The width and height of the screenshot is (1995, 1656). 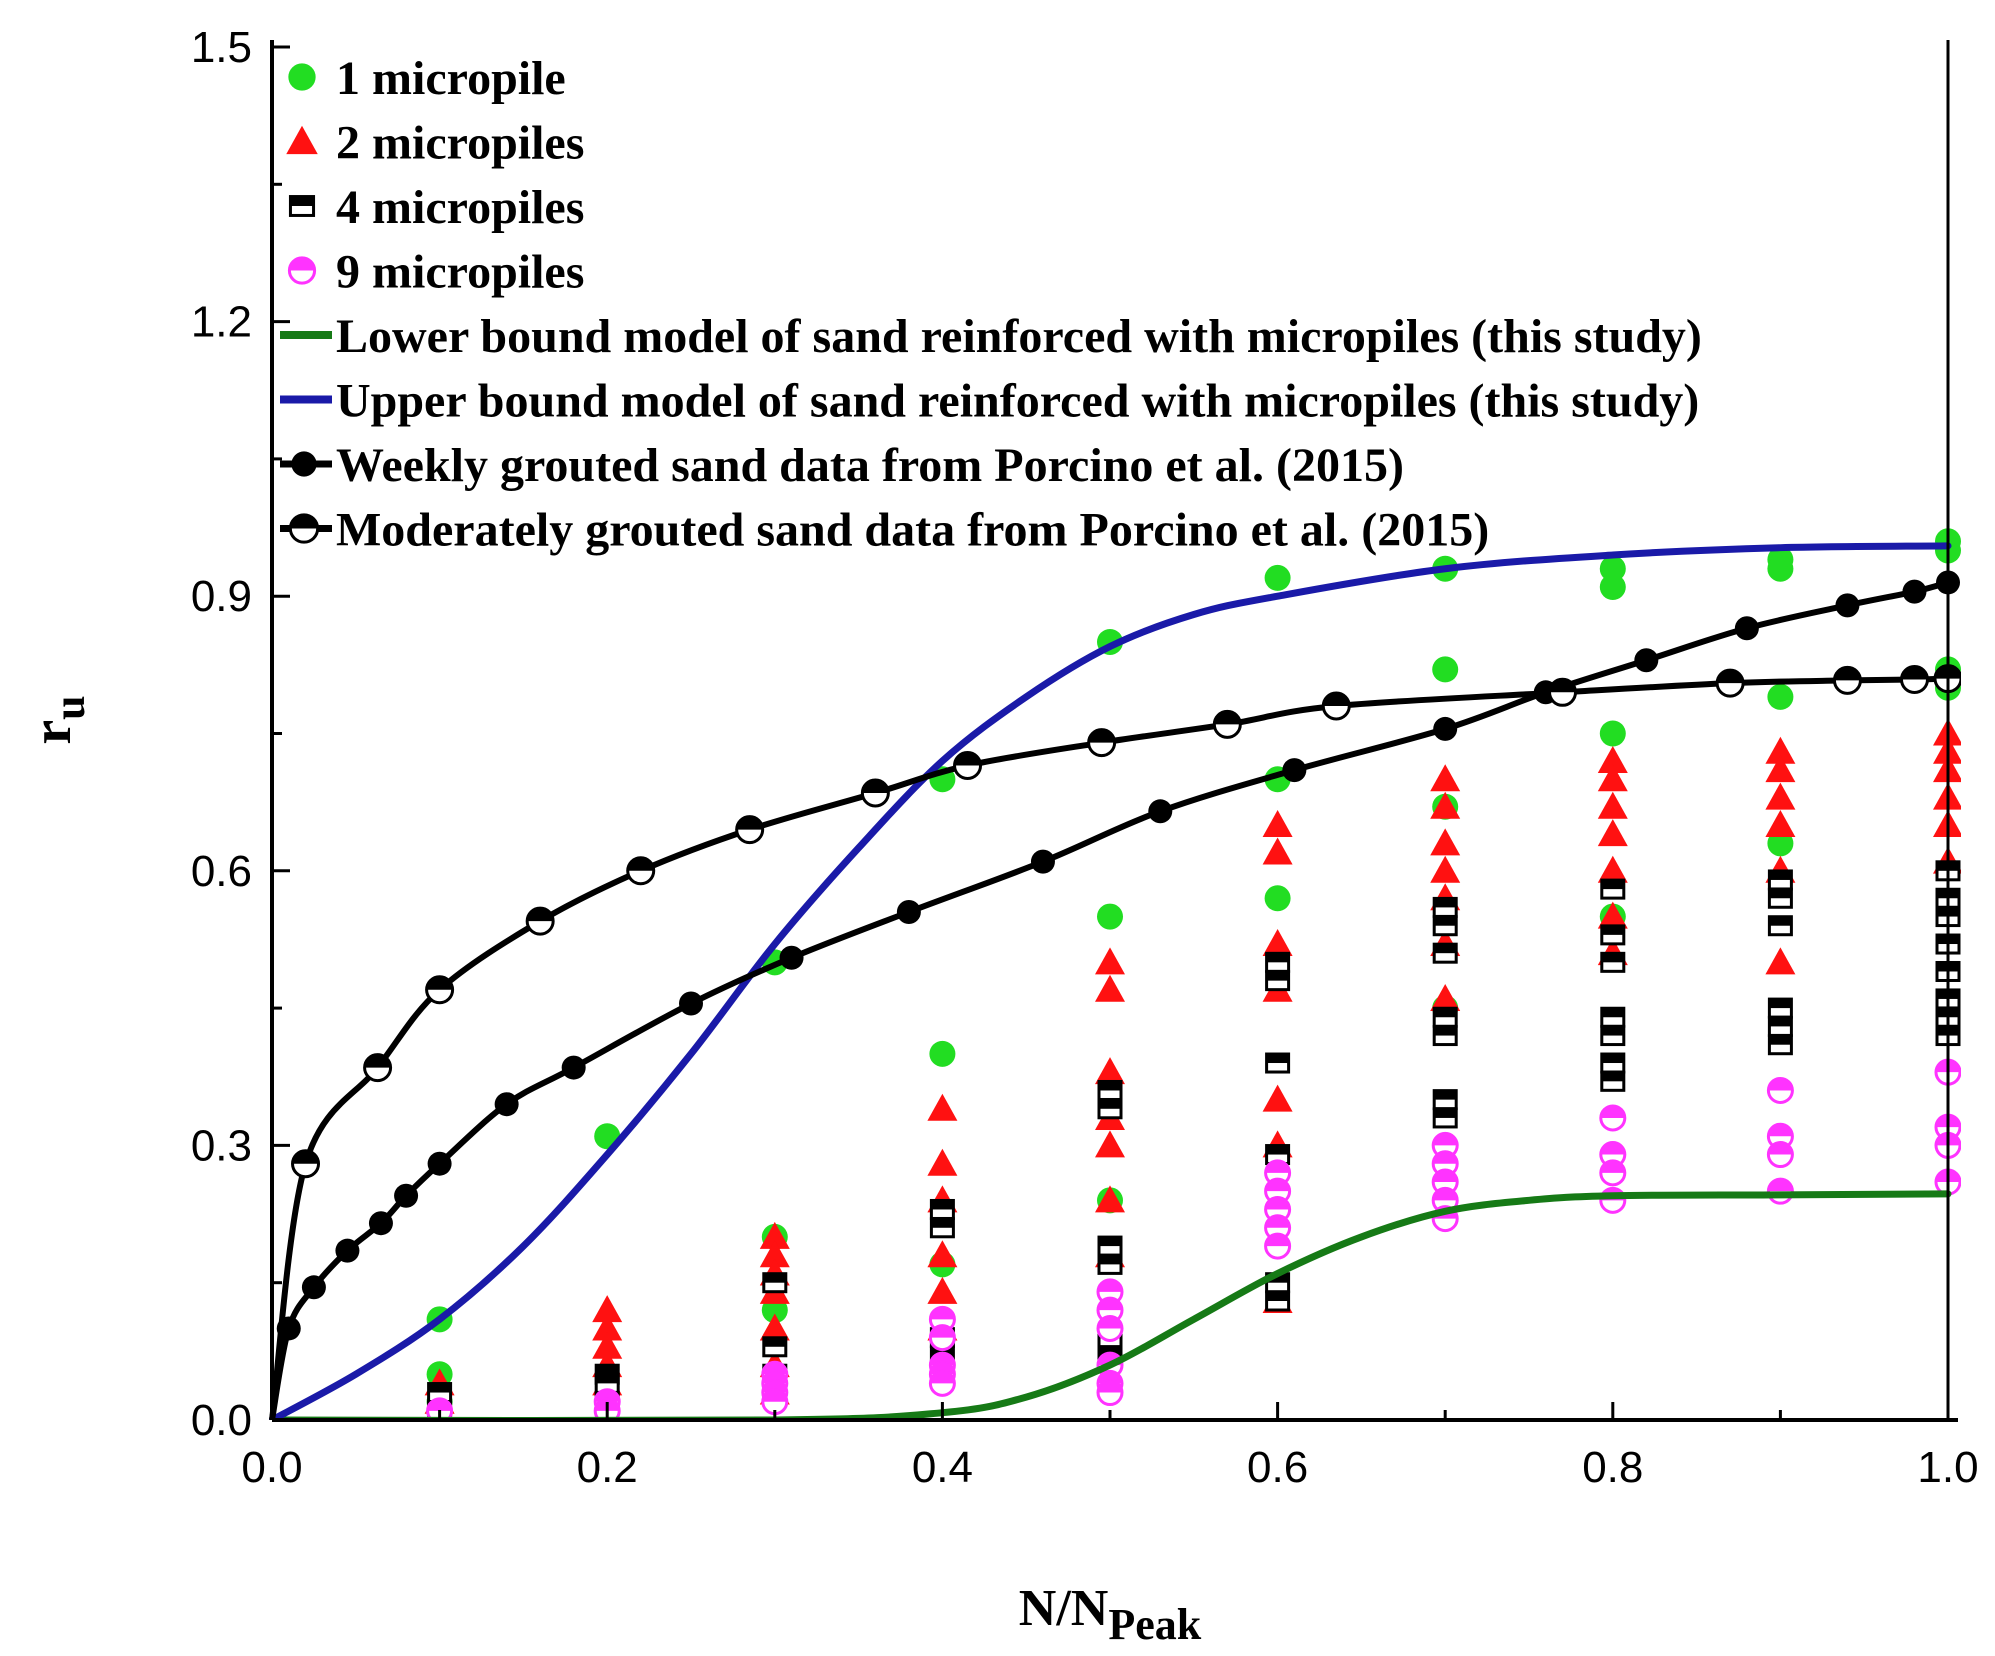 What do you see at coordinates (1277, 1467) in the screenshot?
I see `x-tick-label: 0.6` at bounding box center [1277, 1467].